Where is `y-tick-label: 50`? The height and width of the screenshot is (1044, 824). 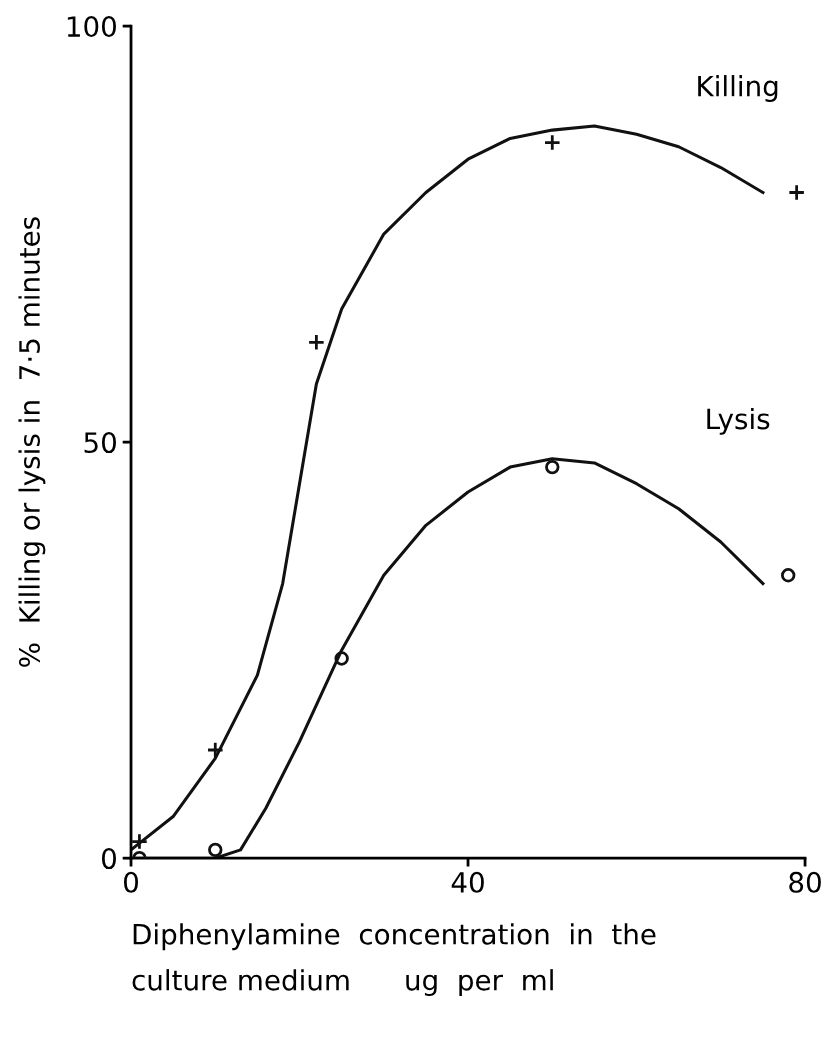 y-tick-label: 50 is located at coordinates (100, 443).